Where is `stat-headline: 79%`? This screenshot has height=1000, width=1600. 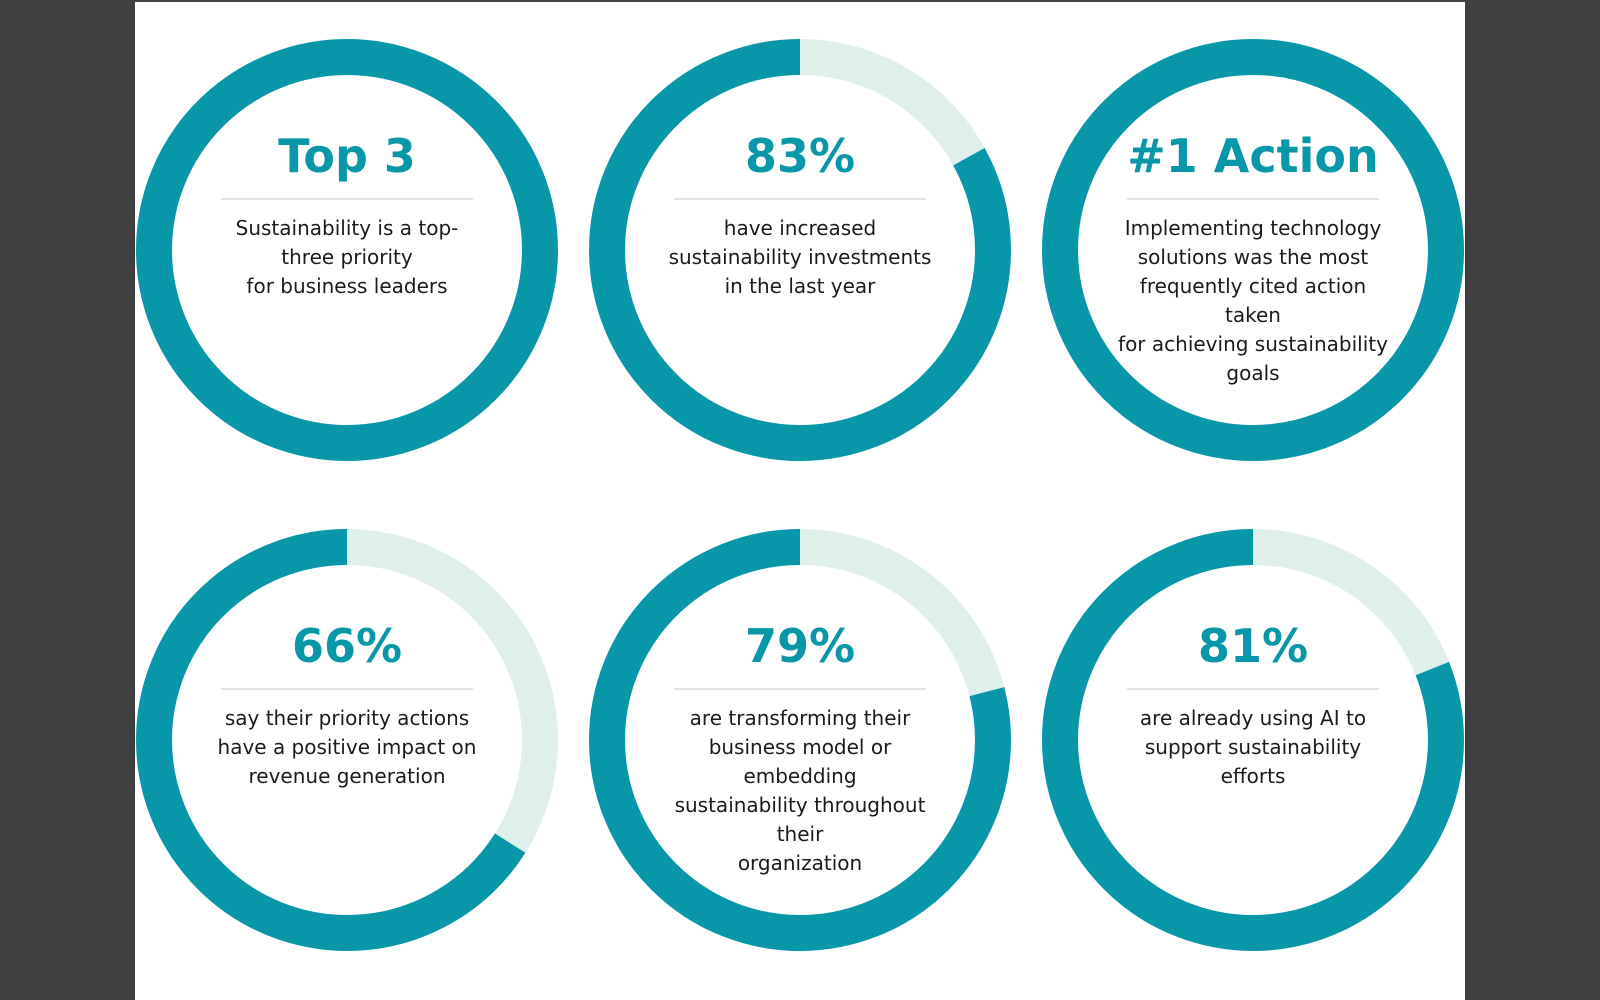 stat-headline: 79% is located at coordinates (800, 646).